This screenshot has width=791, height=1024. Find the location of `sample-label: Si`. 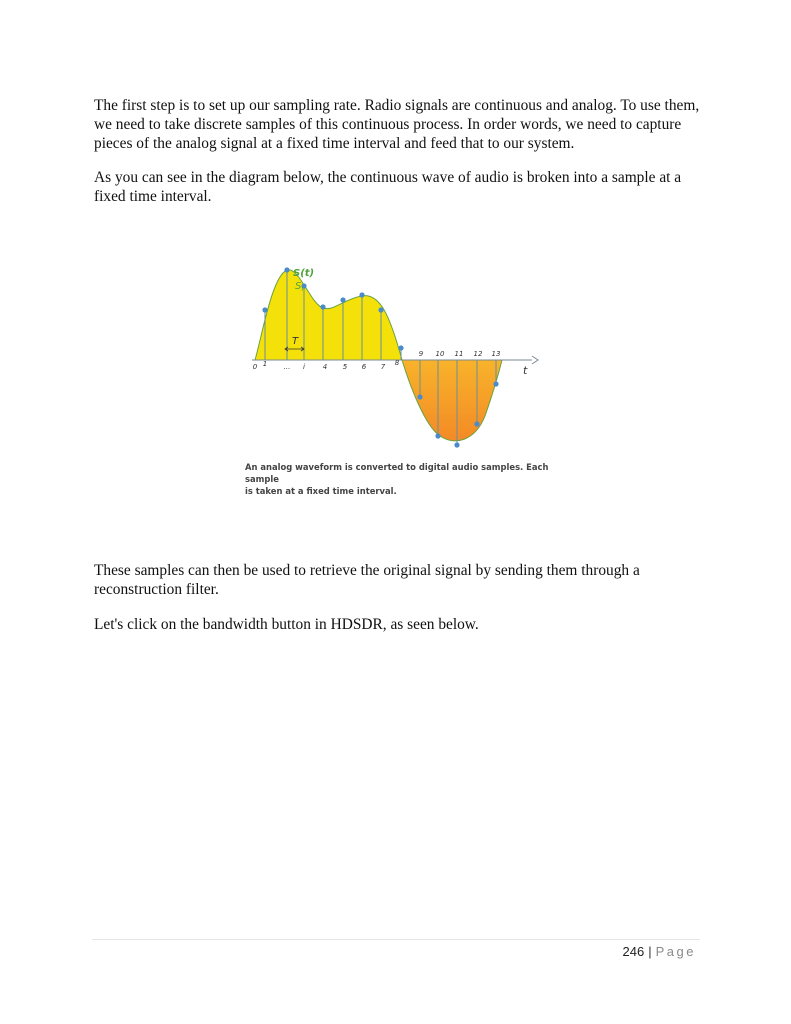

sample-label: Si is located at coordinates (299, 287).